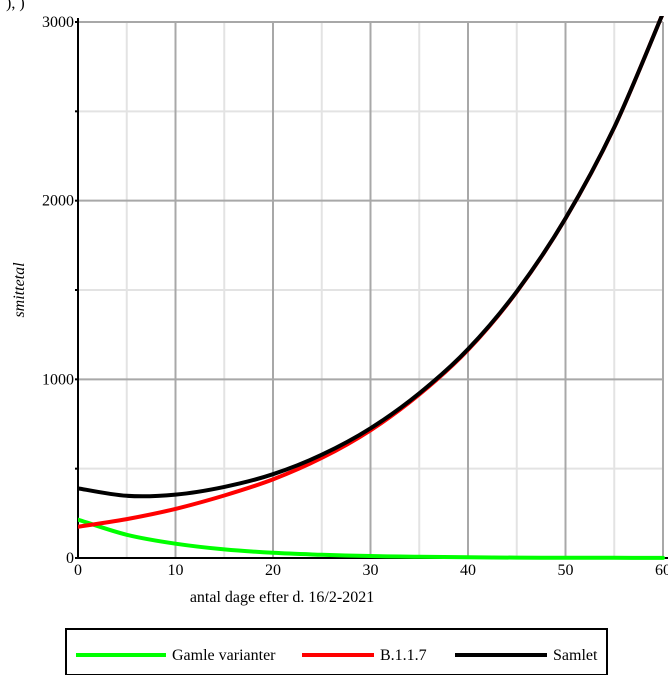 The image size is (668, 675). What do you see at coordinates (58, 22) in the screenshot?
I see `y-tick-label: 3000` at bounding box center [58, 22].